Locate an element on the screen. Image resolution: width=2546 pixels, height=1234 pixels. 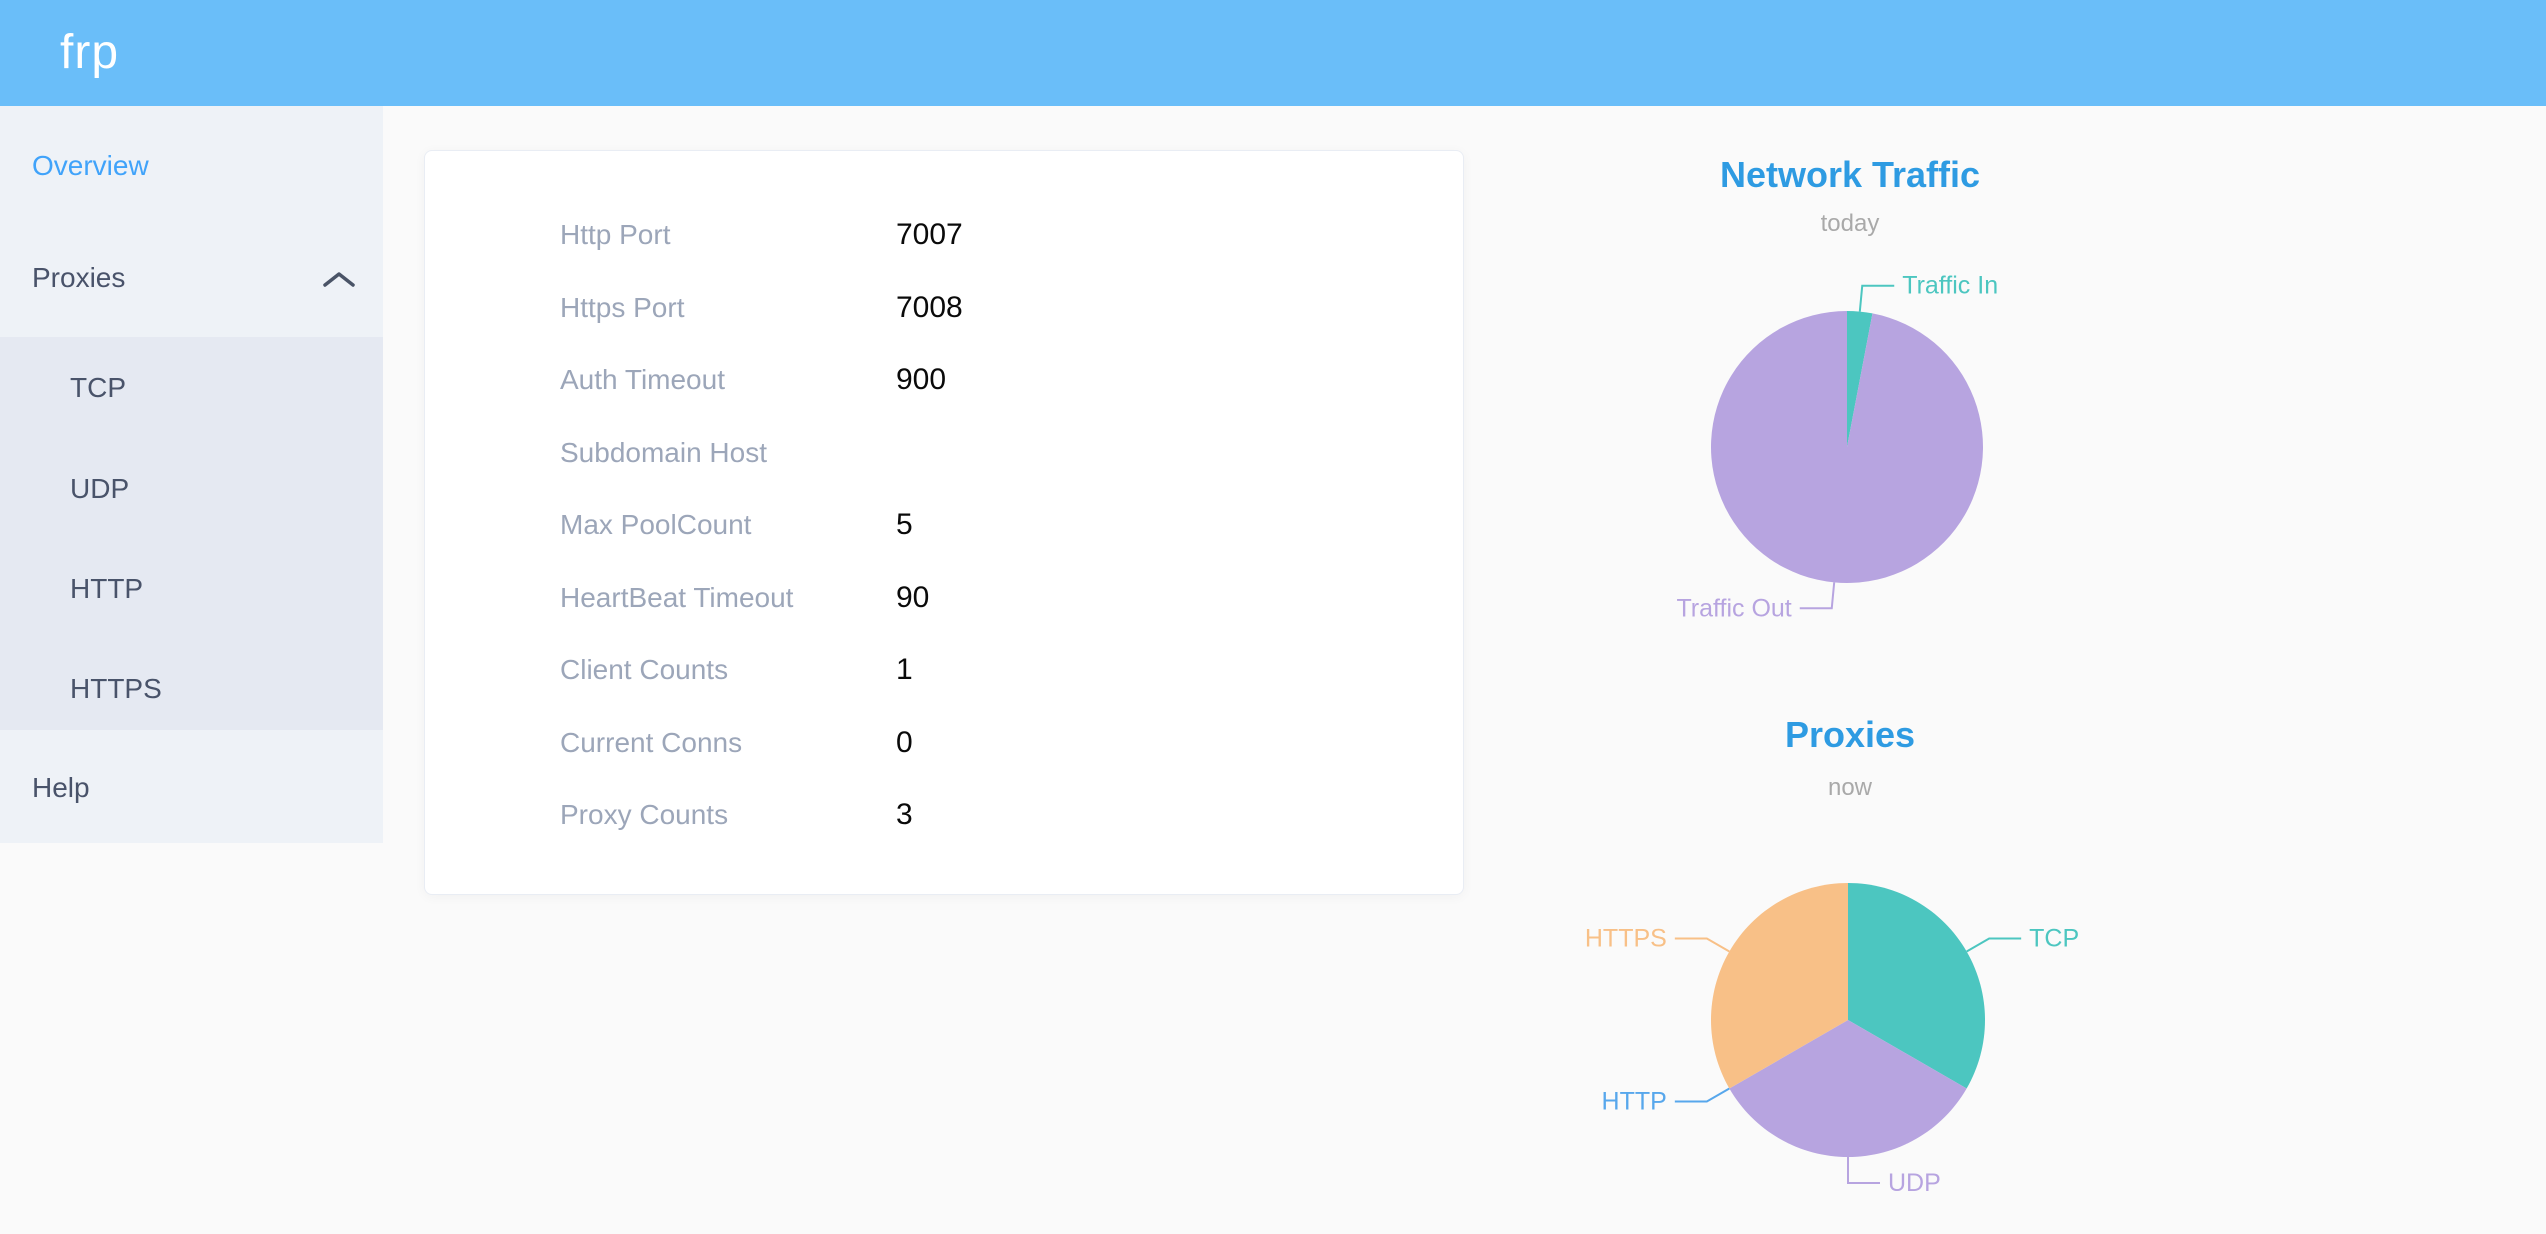
sidebar-item-label: Help is located at coordinates (61, 787).